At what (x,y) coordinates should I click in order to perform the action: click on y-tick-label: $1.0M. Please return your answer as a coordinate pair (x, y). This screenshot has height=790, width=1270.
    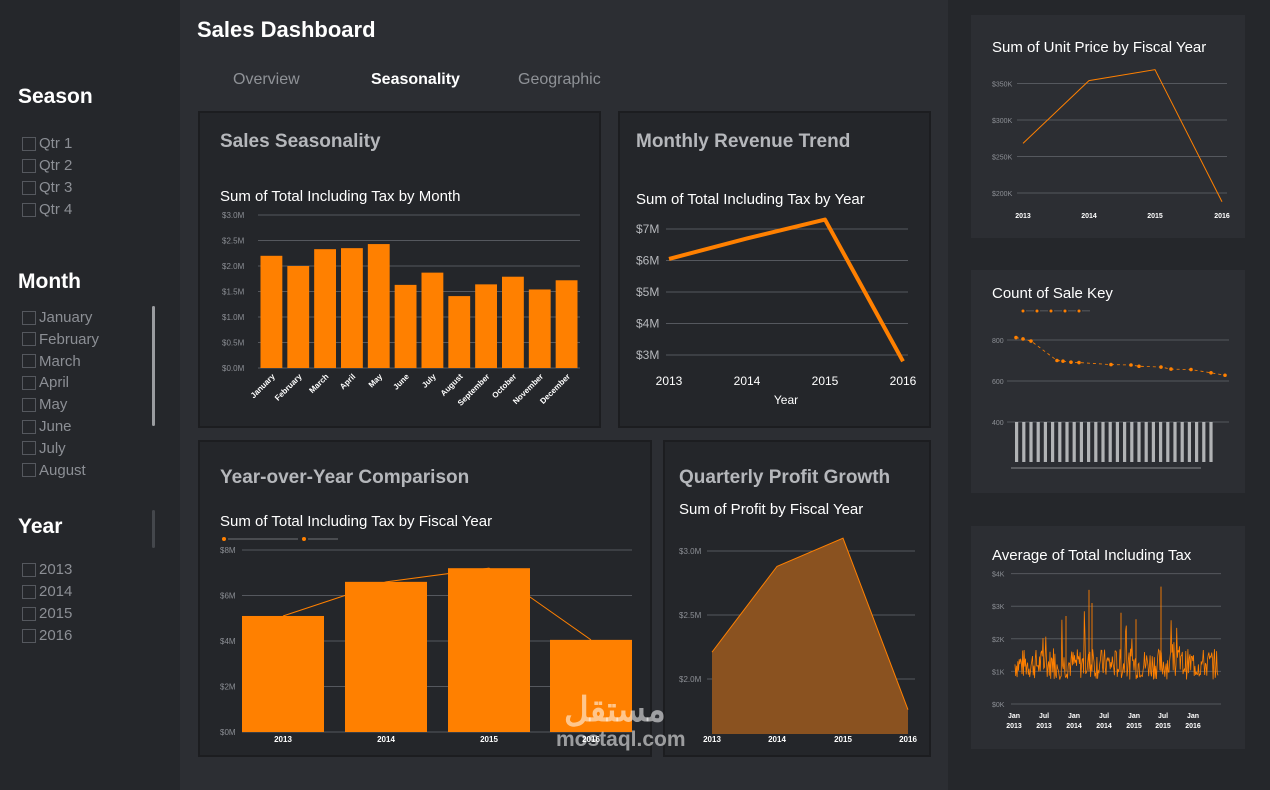
    Looking at the image, I should click on (233, 317).